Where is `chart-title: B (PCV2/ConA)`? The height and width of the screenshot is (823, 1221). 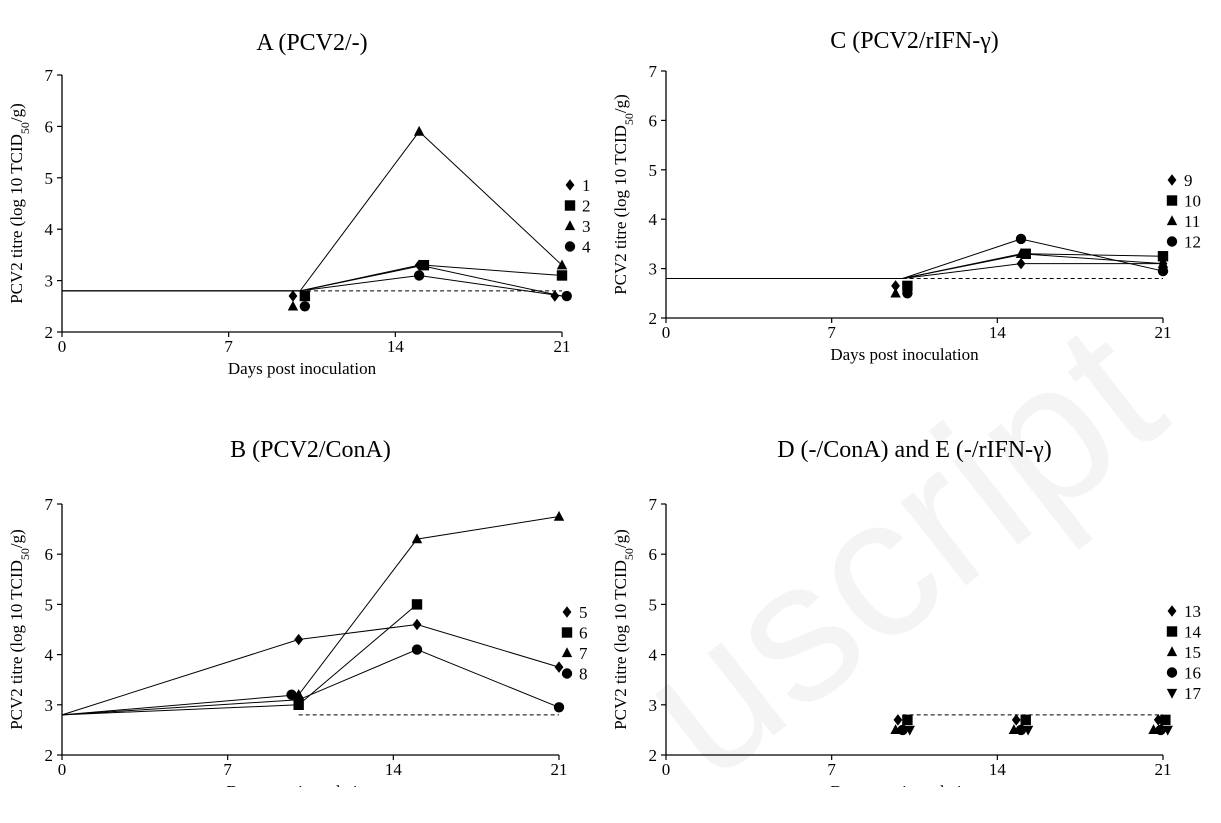
chart-title: B (PCV2/ConA) is located at coordinates (310, 450).